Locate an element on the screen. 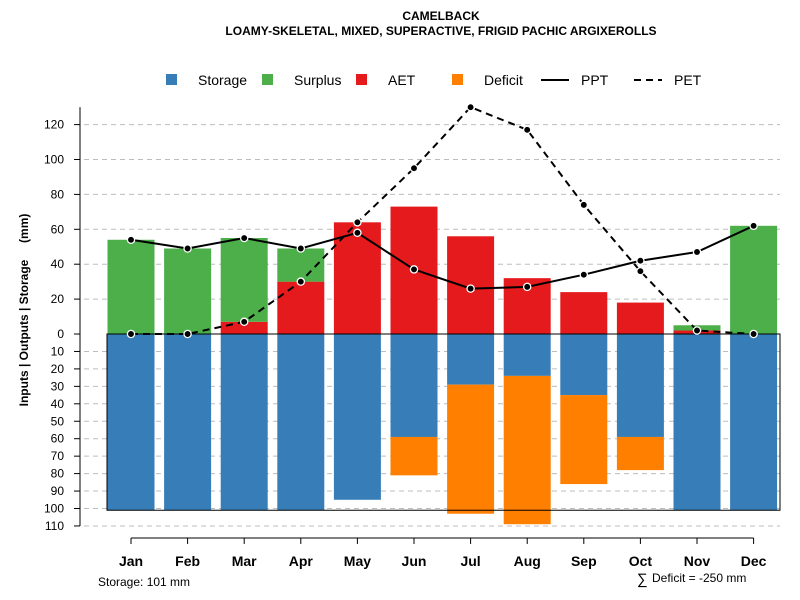 The width and height of the screenshot is (800, 600). y-tick-label-lower-100: 100 is located at coordinates (54, 509).